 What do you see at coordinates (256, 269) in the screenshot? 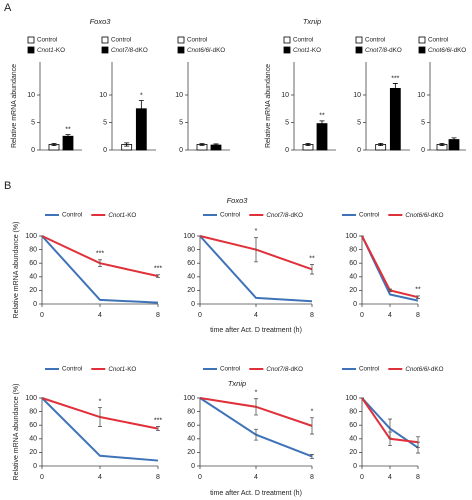
I see `line` at bounding box center [256, 269].